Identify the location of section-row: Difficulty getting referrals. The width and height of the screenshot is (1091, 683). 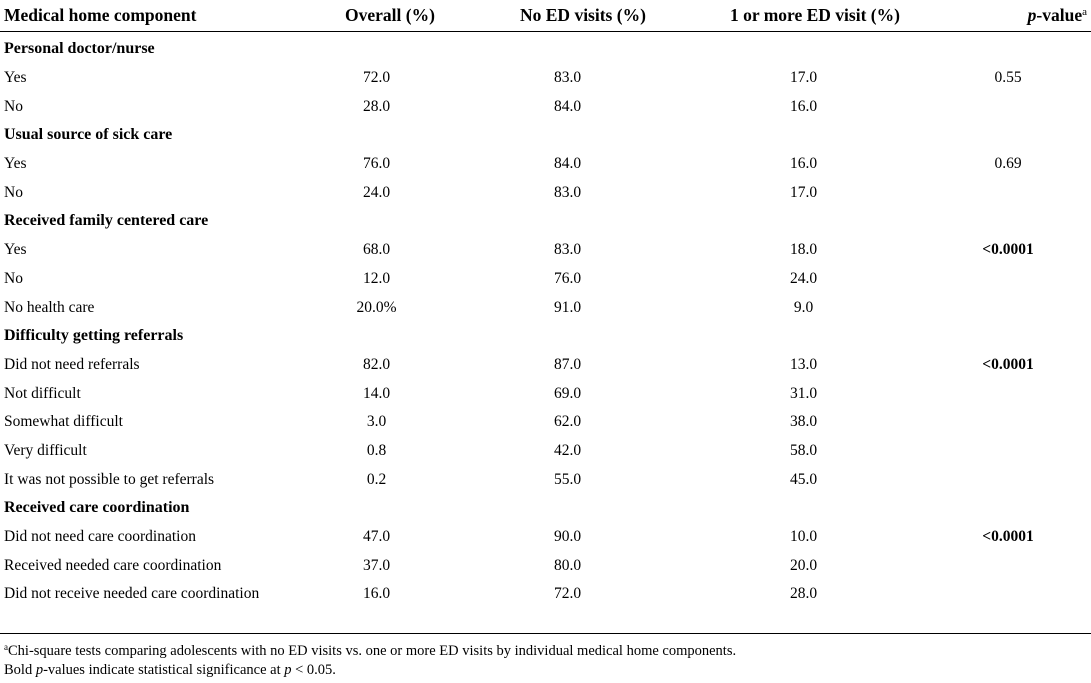
(545, 336).